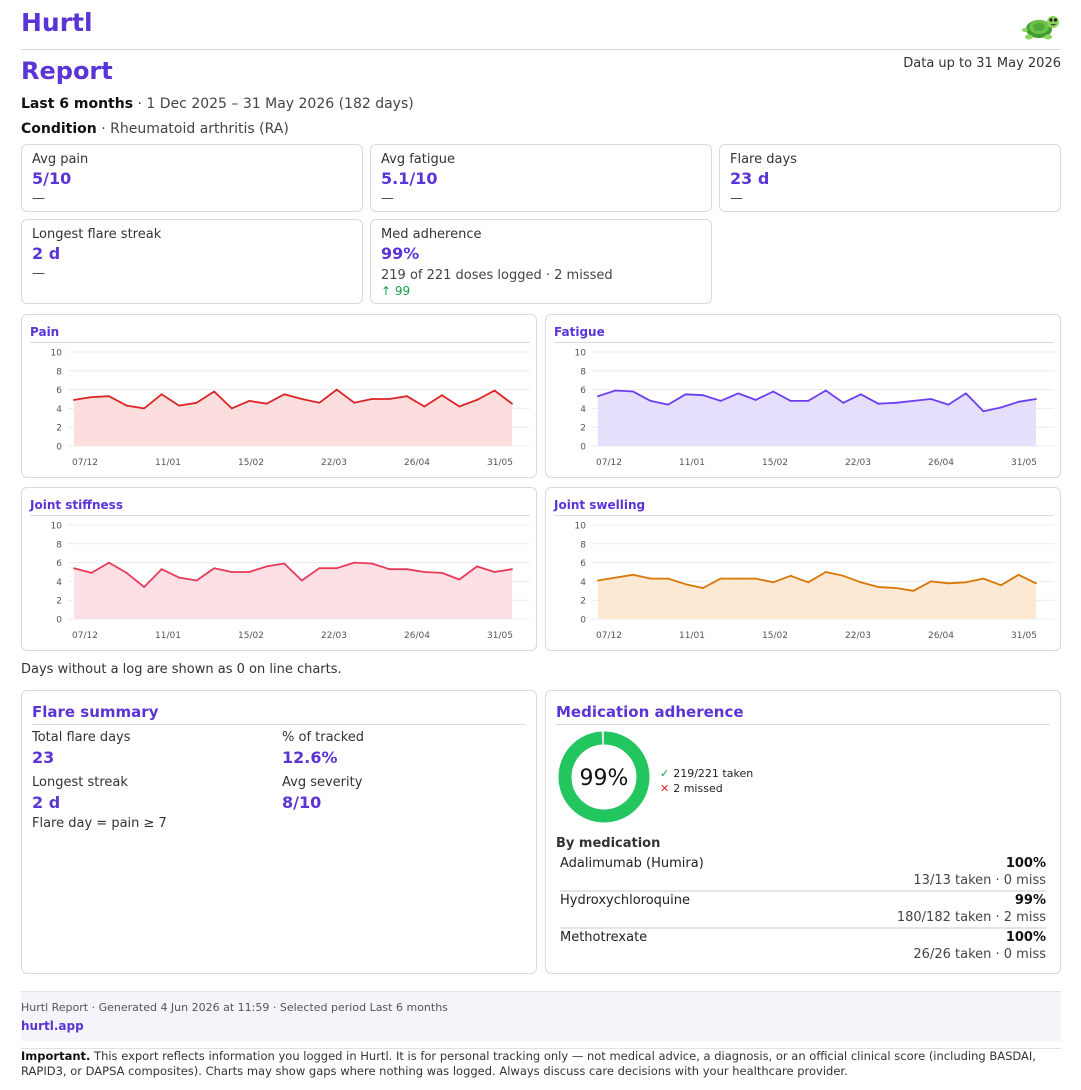 The image size is (1081, 1090). Describe the element at coordinates (665, 773) in the screenshot. I see `check-icon: ✓` at that location.